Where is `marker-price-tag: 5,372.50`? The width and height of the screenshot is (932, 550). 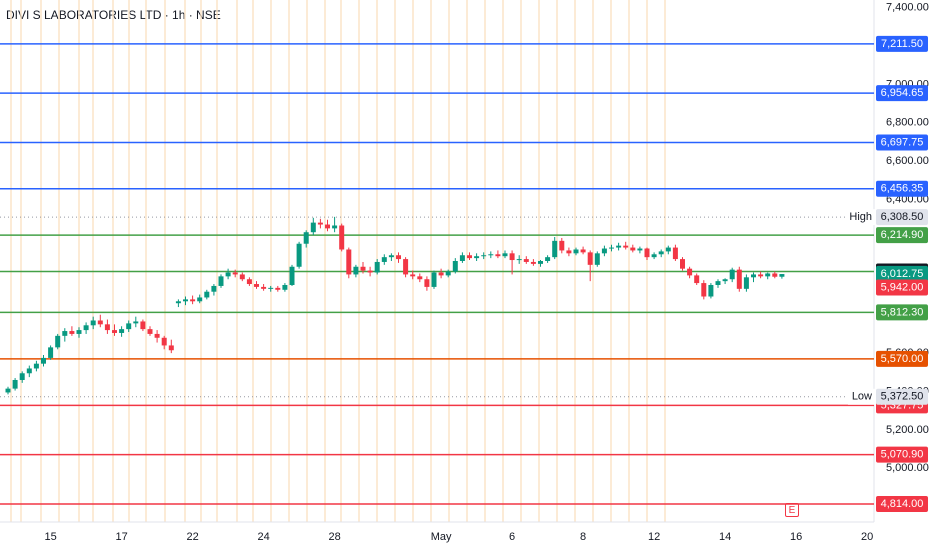 marker-price-tag: 5,372.50 is located at coordinates (902, 397).